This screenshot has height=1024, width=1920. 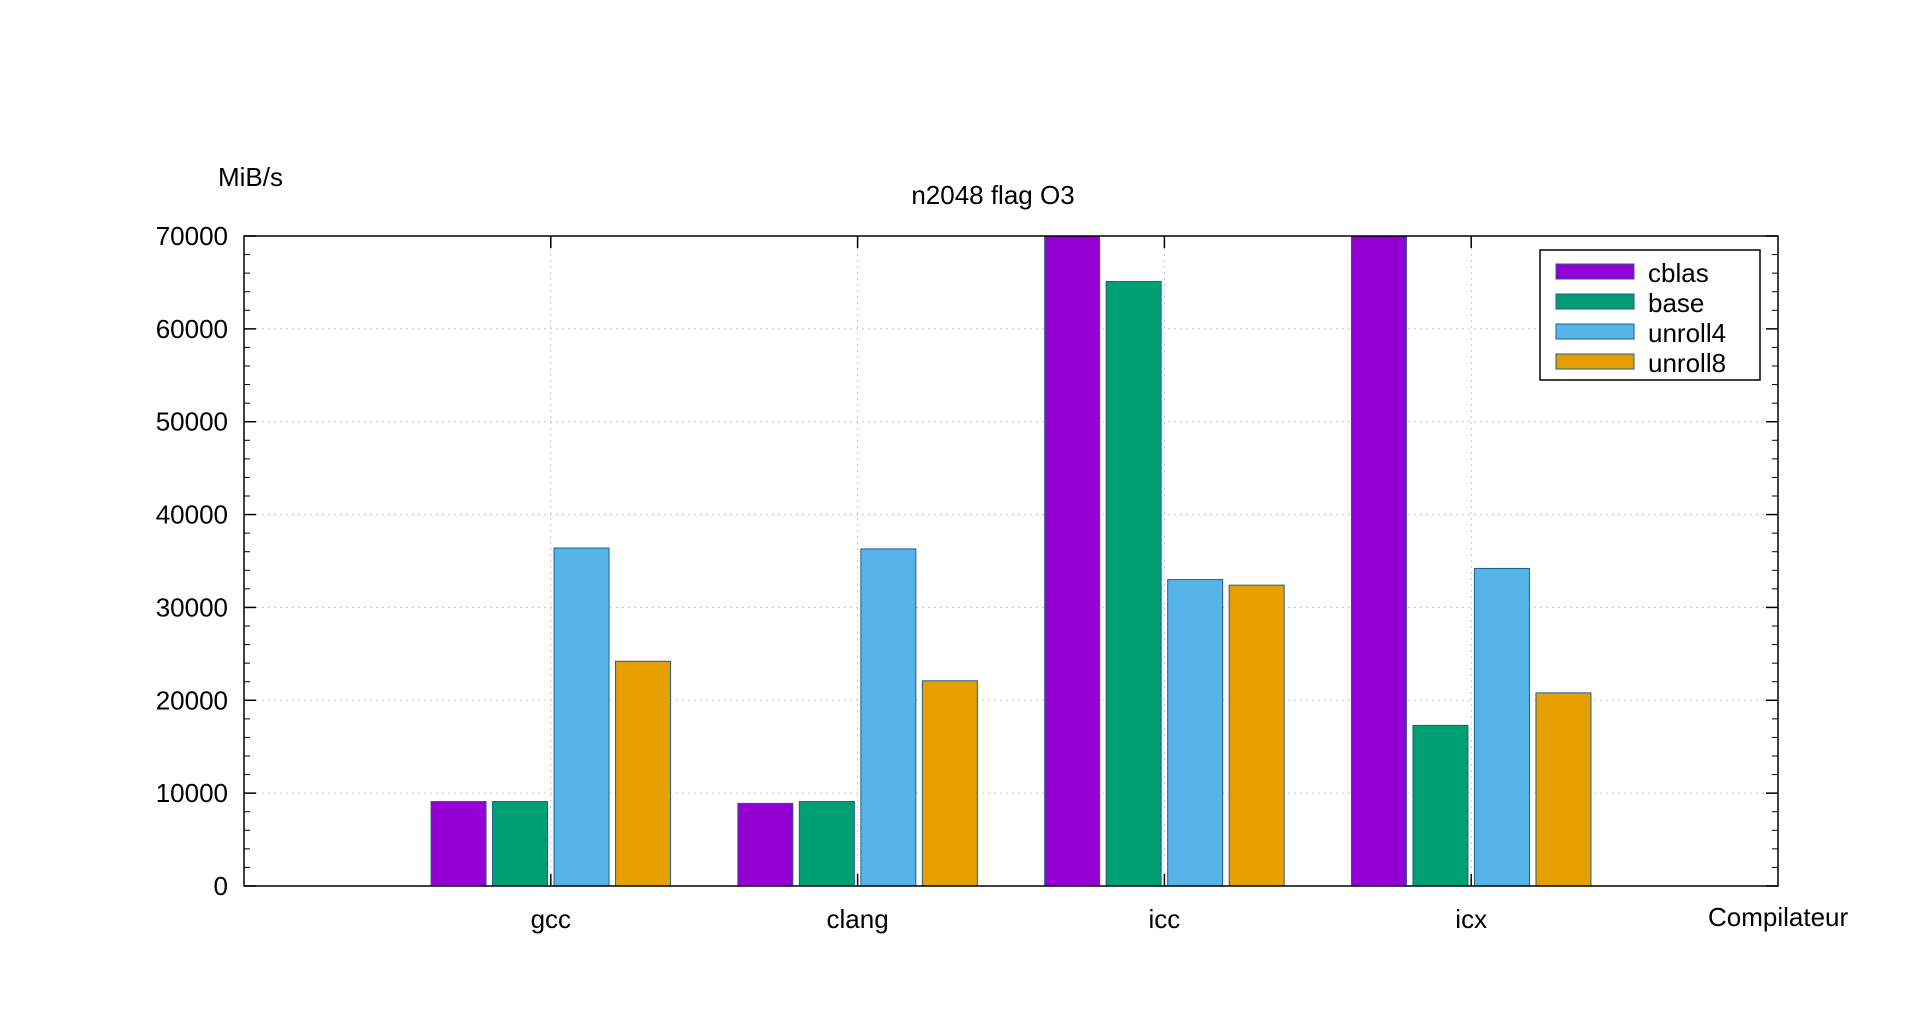 I want to click on x-tick-label: icc, so click(x=1165, y=919).